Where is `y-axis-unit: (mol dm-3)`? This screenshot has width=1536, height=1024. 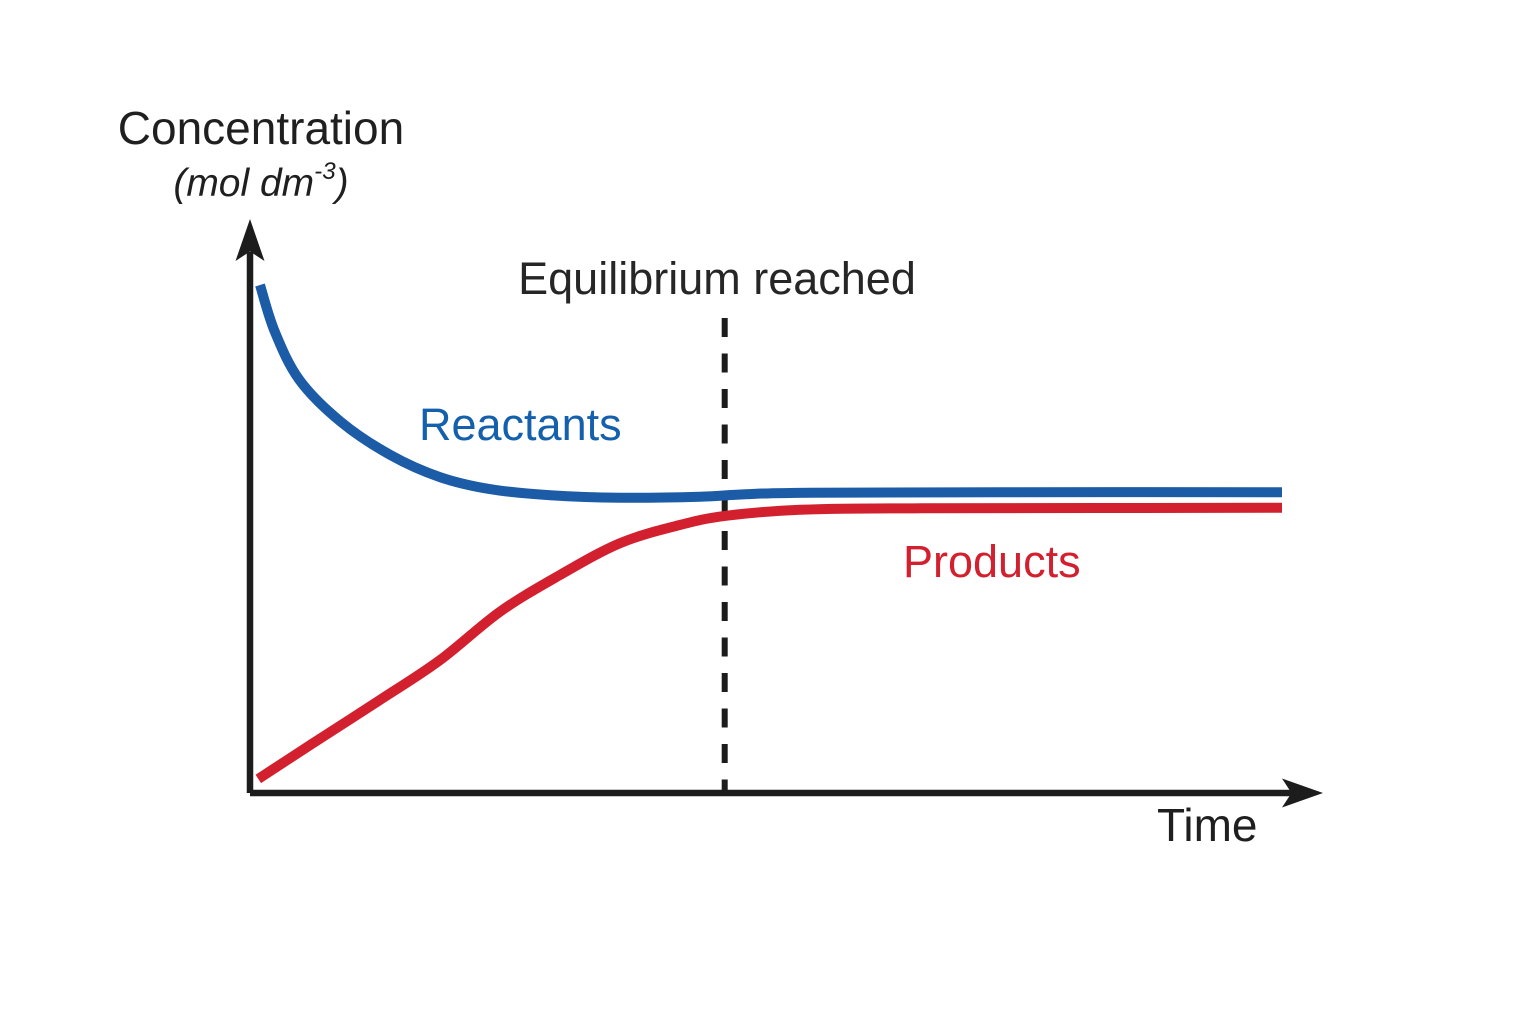
y-axis-unit: (mol dm-3) is located at coordinates (261, 182).